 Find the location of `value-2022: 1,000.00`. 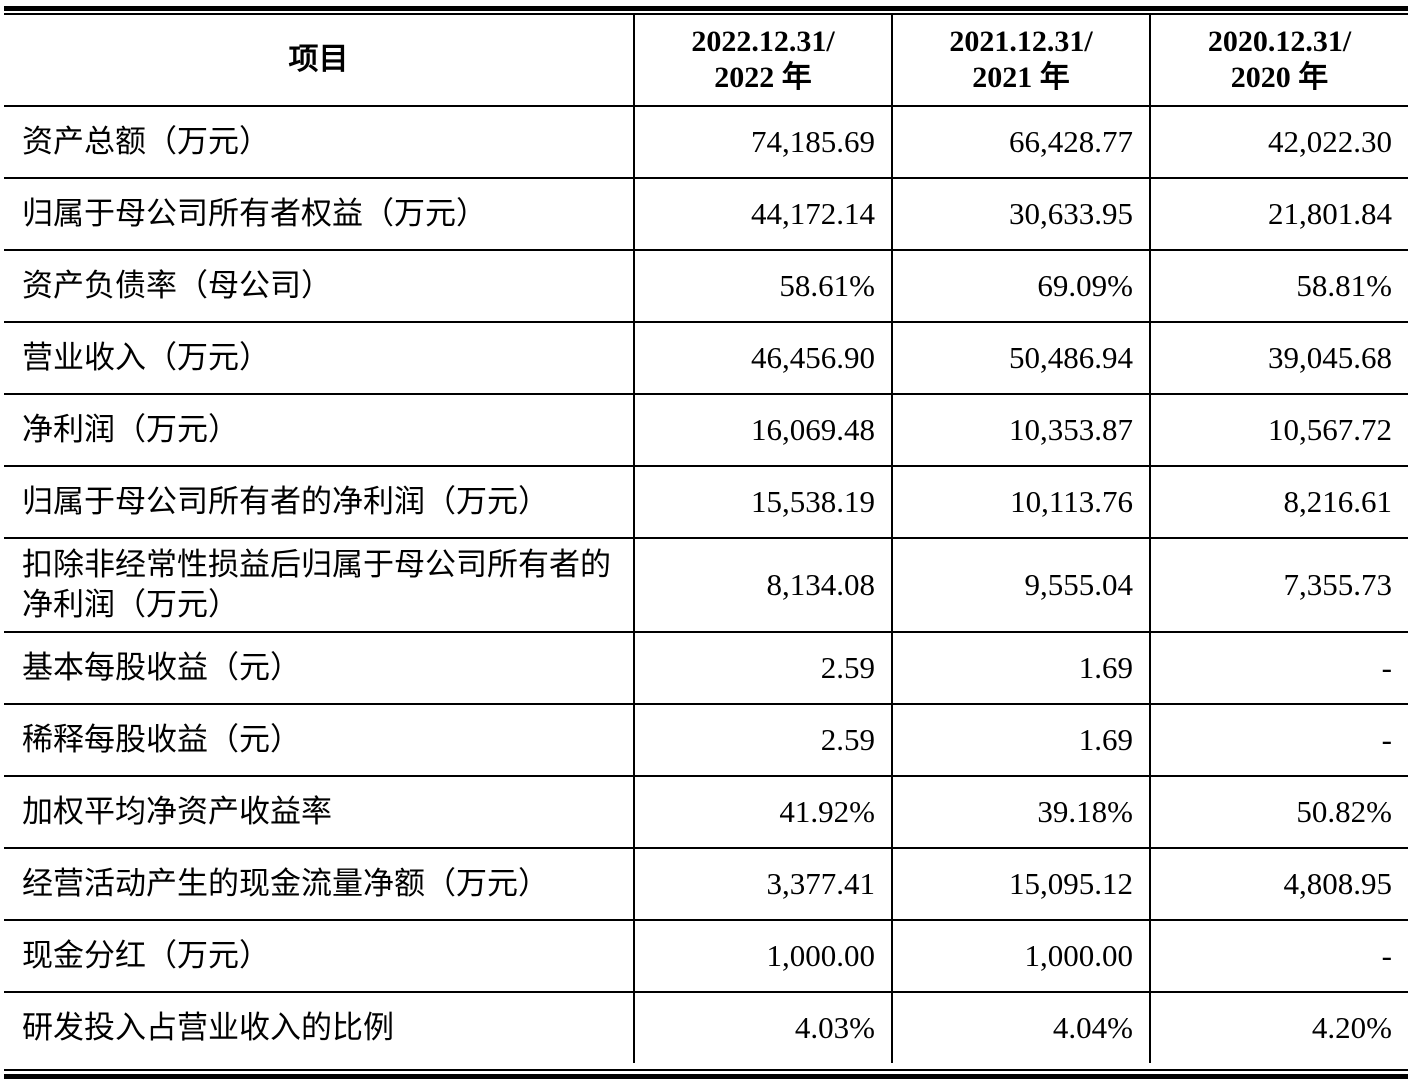

value-2022: 1,000.00 is located at coordinates (762, 956).